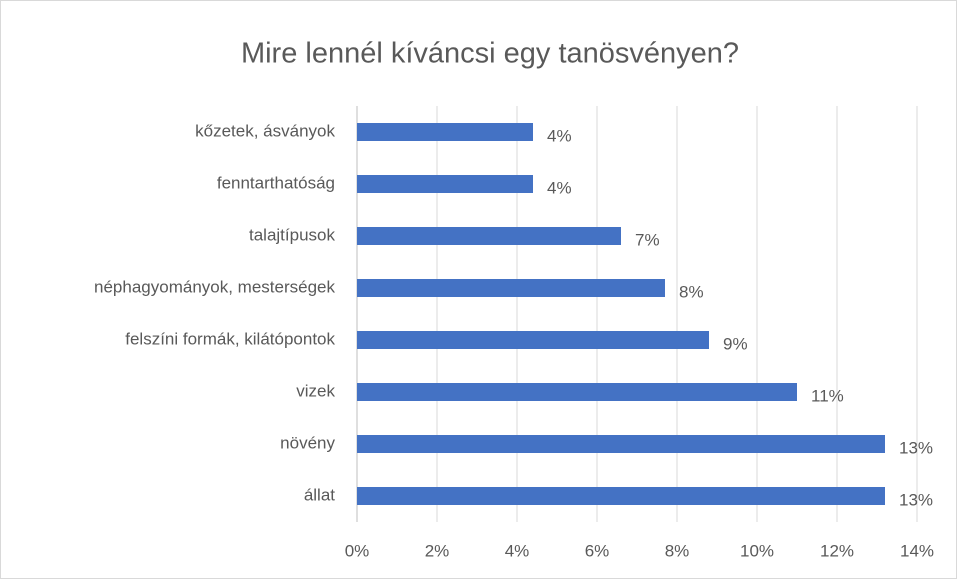 This screenshot has width=957, height=579. What do you see at coordinates (307, 442) in the screenshot?
I see `y-tick-label: növény` at bounding box center [307, 442].